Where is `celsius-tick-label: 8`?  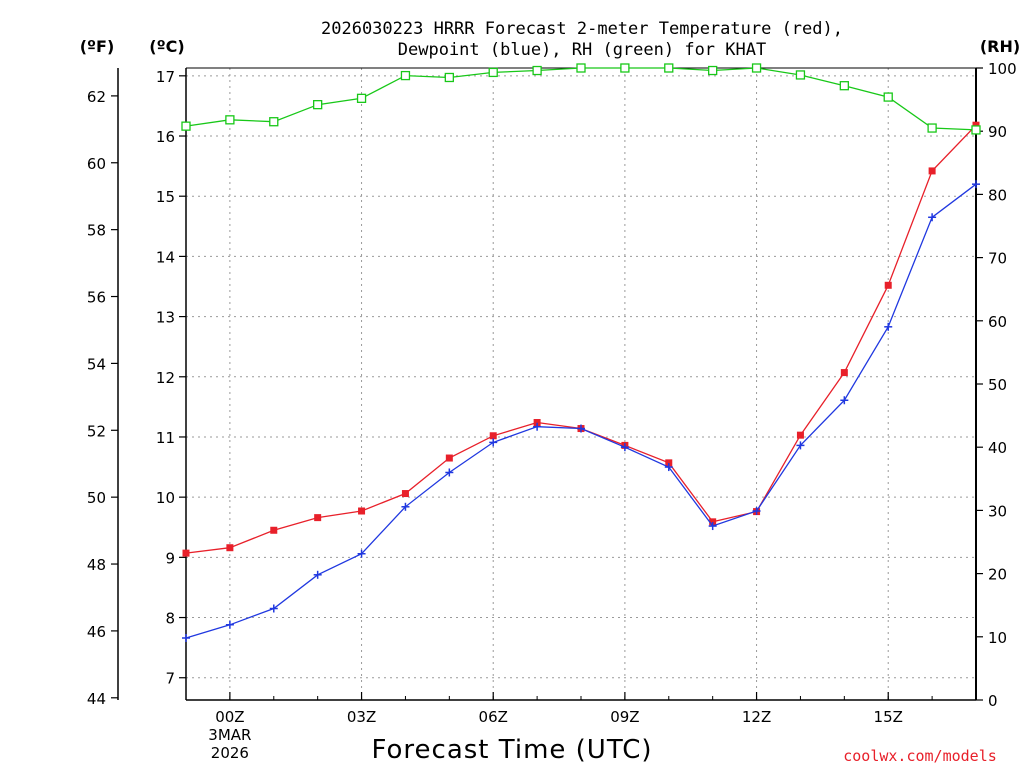 celsius-tick-label: 8 is located at coordinates (170, 619).